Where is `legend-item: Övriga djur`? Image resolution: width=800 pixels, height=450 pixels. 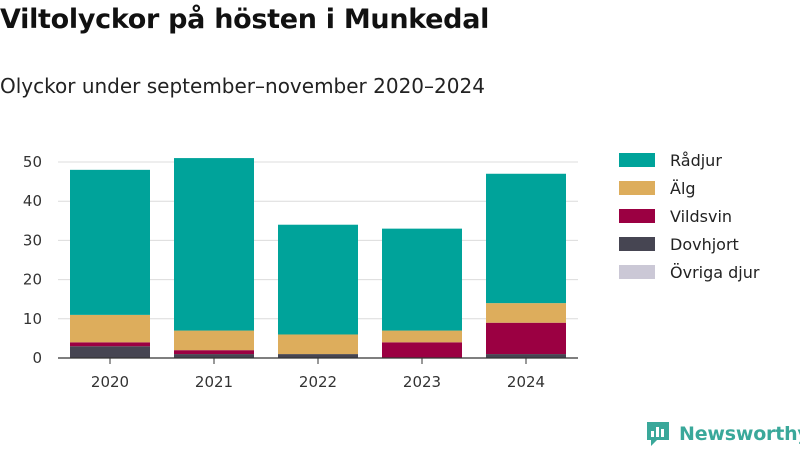 legend-item: Övriga djur is located at coordinates (689, 272).